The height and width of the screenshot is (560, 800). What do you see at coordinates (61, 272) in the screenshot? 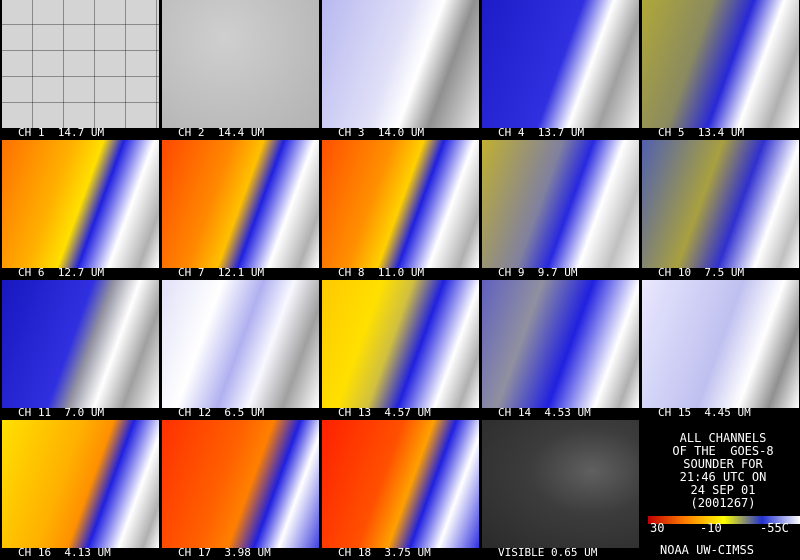
I see `channel-label: CH 6 12.7 UM` at bounding box center [61, 272].